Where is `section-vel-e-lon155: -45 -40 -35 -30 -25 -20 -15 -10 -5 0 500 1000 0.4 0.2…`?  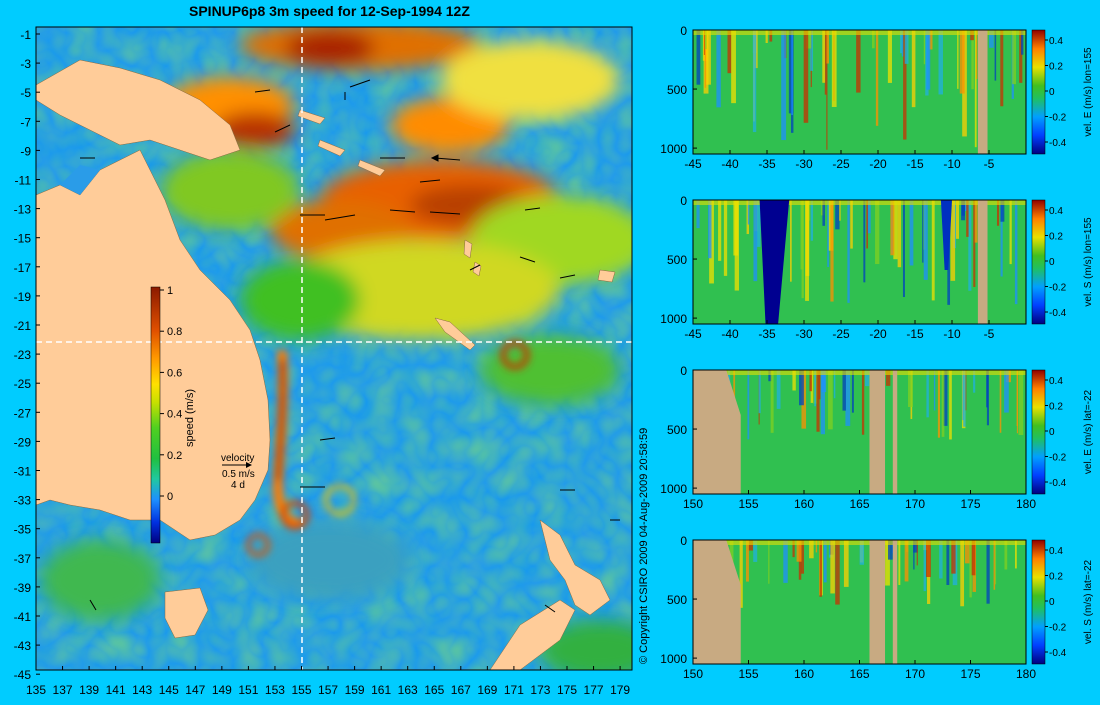 section-vel-e-lon155: -45 -40 -35 -30 -25 -20 -15 -10 -5 0 500 1000 0.4 0.2… is located at coordinates (877, 97).